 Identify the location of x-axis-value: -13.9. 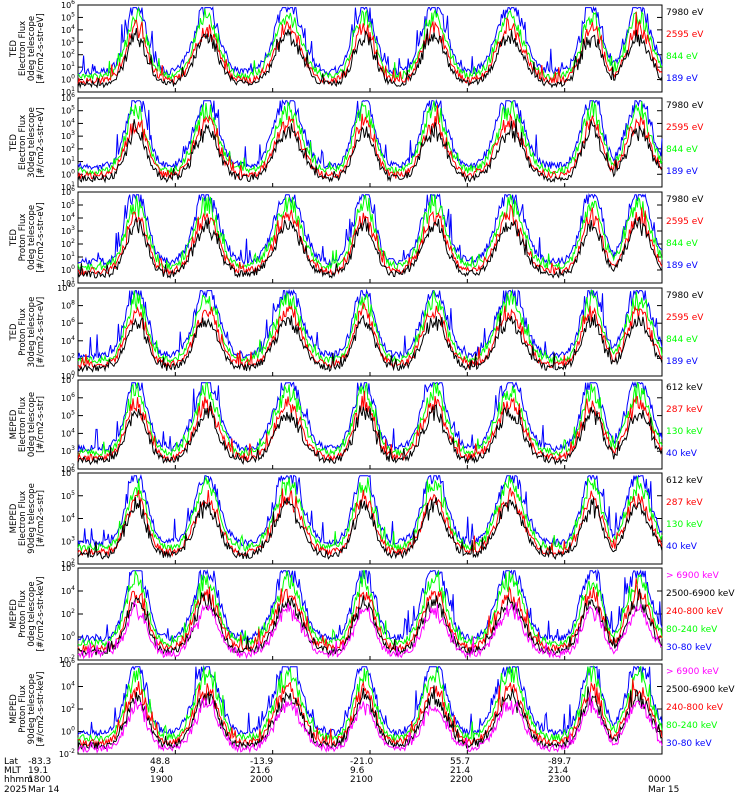
(262, 762).